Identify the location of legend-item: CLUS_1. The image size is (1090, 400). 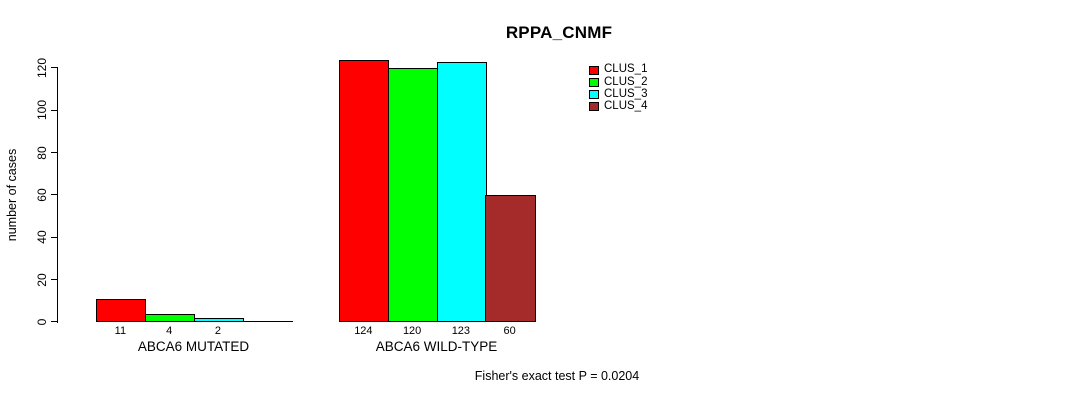
(618, 70).